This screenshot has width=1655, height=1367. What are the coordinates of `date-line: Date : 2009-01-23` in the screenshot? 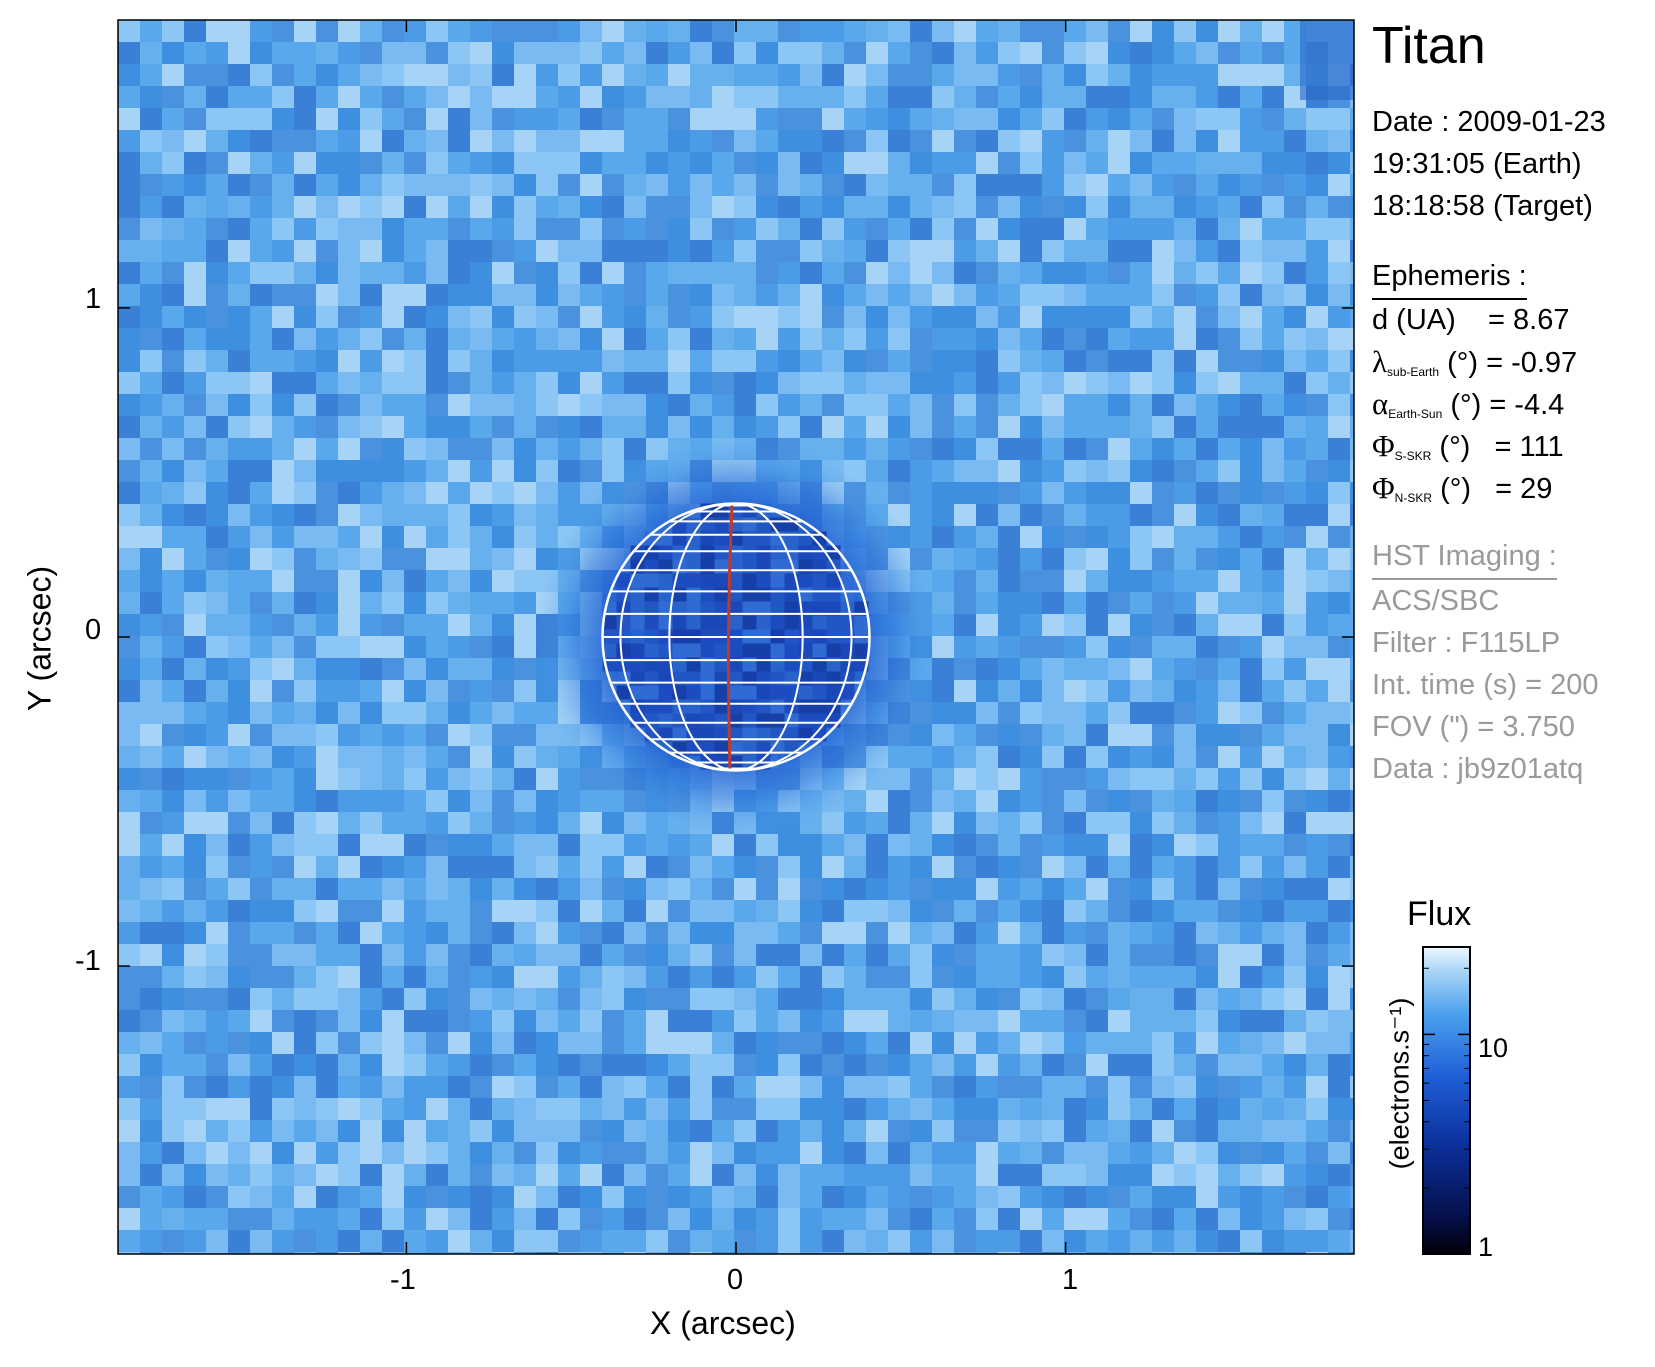 It's located at (1489, 122).